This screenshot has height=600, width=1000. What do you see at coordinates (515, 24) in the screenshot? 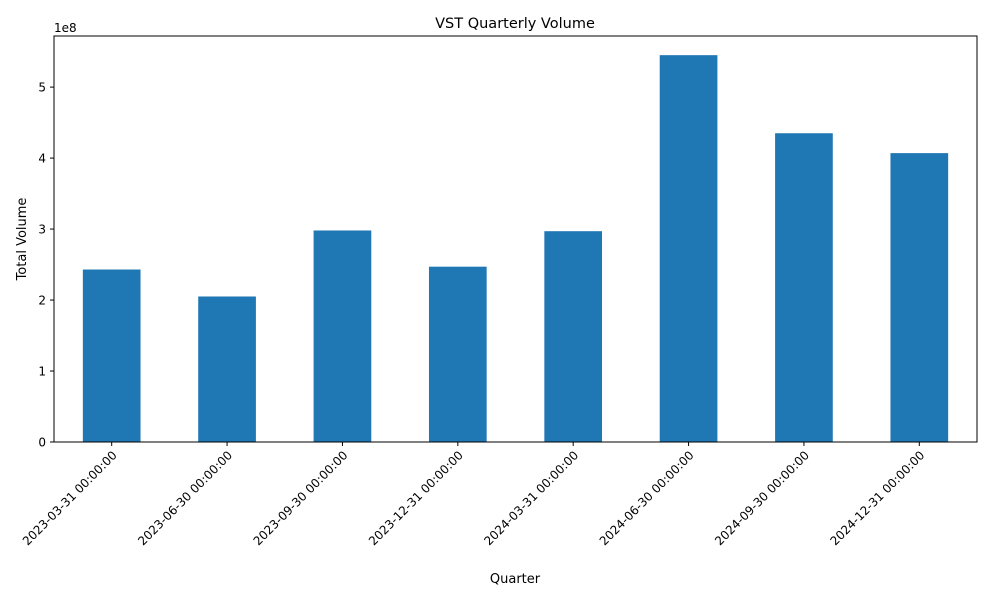
I see `chart-title: VST Quarterly Volume` at bounding box center [515, 24].